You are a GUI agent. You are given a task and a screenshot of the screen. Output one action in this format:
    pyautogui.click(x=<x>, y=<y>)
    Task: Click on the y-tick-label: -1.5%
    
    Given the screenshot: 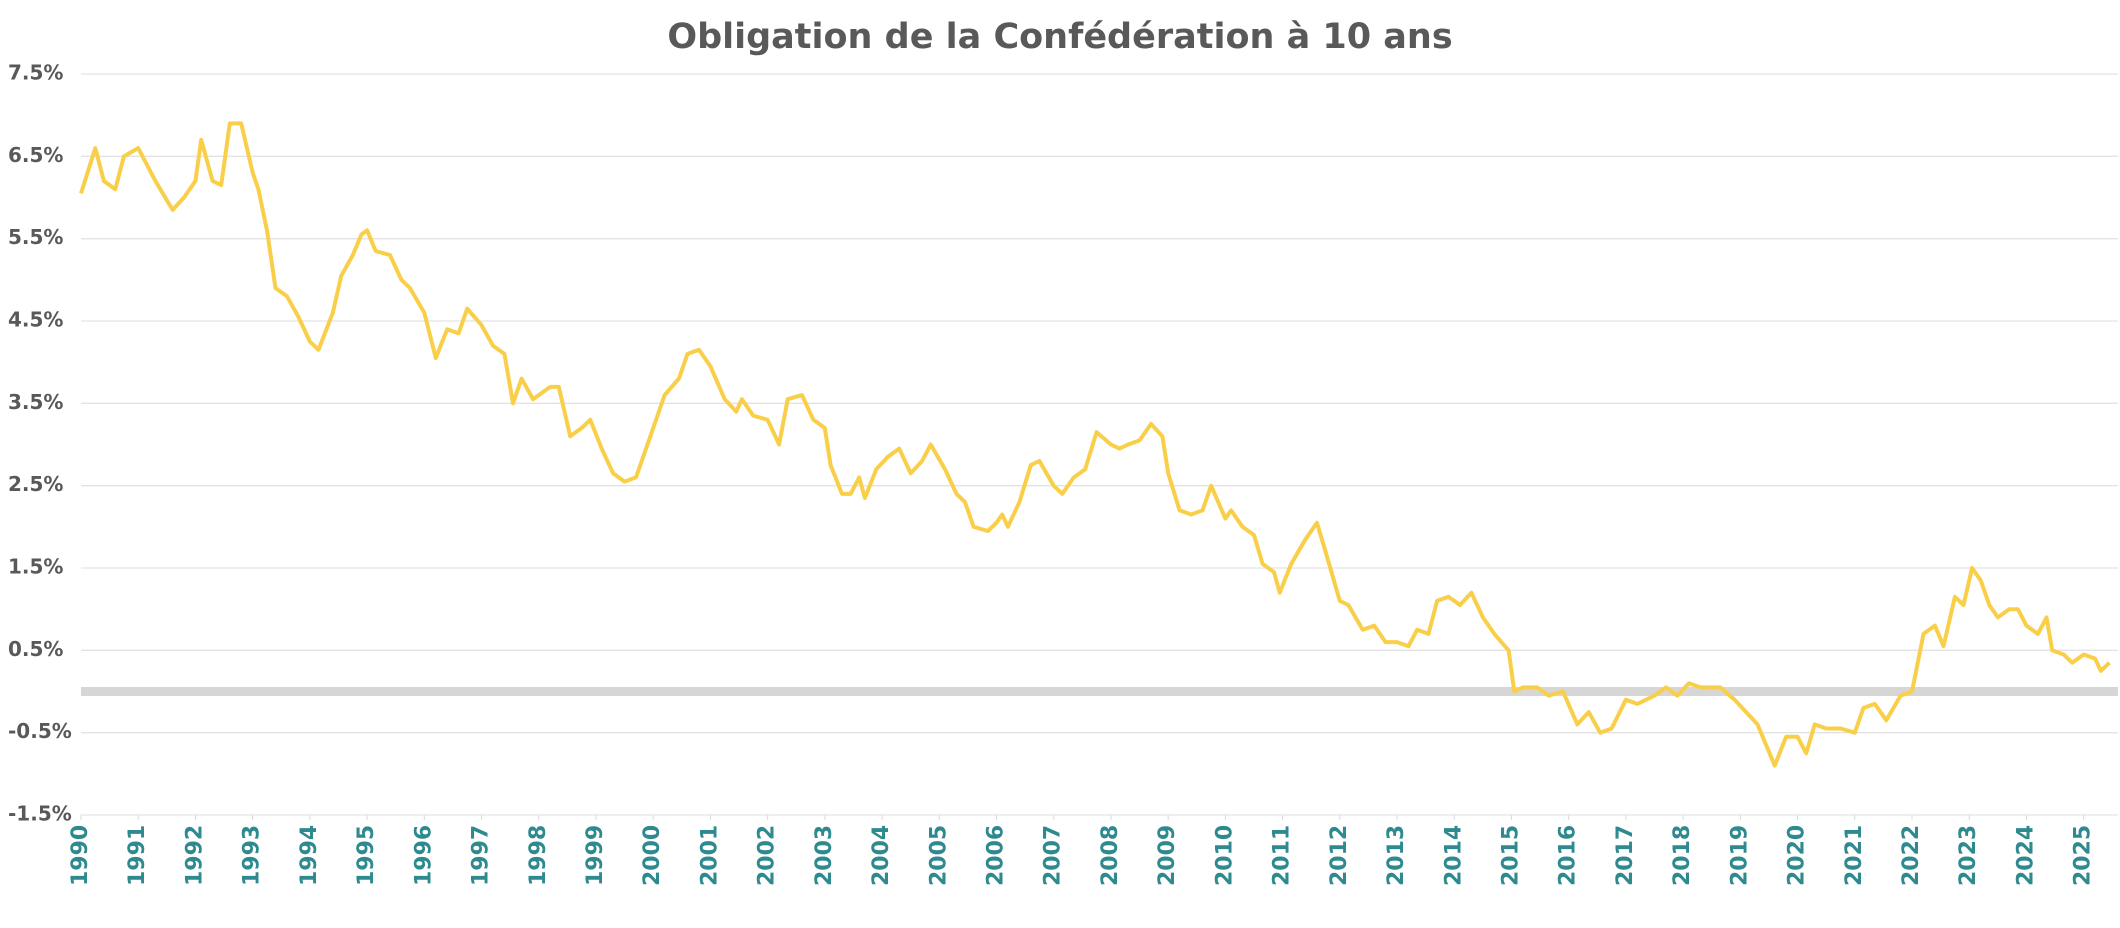 What is the action you would take?
    pyautogui.click(x=40, y=814)
    